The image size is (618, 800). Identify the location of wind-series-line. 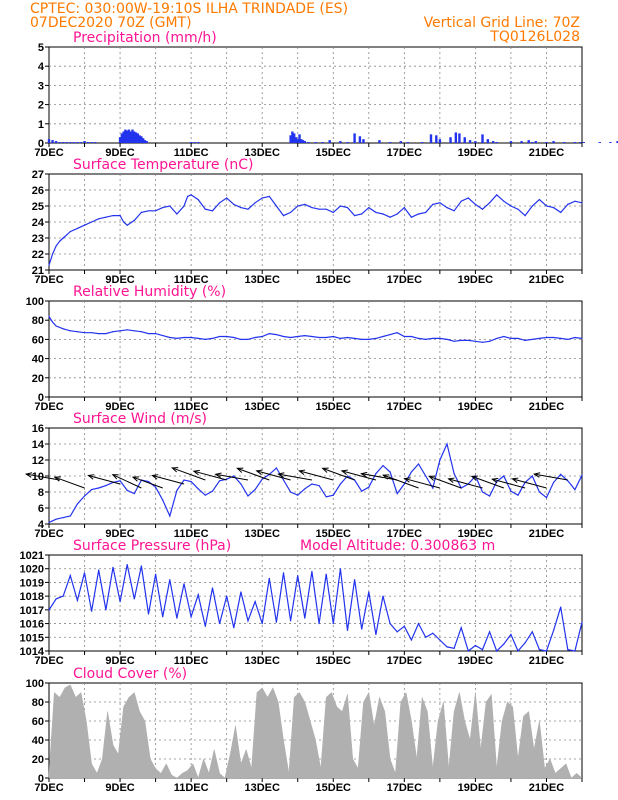
(315, 482).